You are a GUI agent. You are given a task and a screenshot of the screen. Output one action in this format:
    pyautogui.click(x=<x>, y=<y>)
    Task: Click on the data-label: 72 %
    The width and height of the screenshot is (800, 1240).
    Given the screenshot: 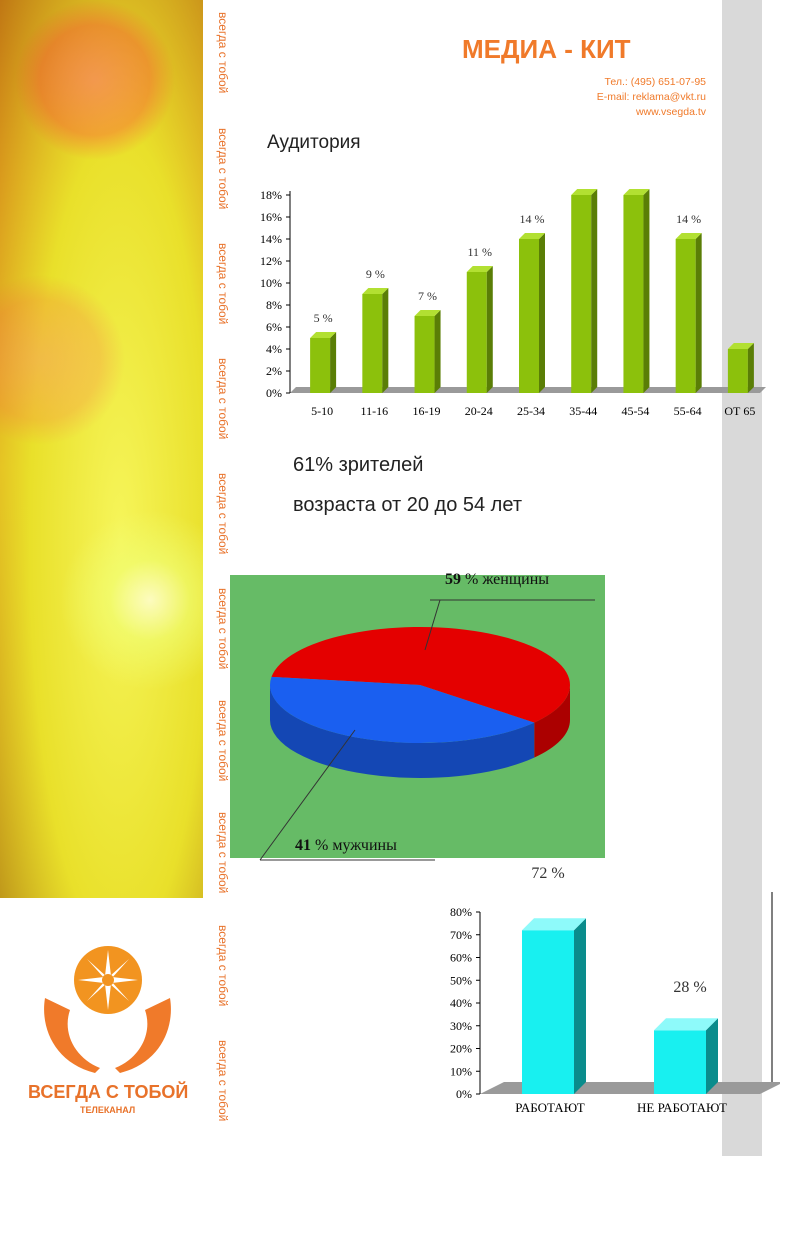 What is the action you would take?
    pyautogui.click(x=547, y=873)
    